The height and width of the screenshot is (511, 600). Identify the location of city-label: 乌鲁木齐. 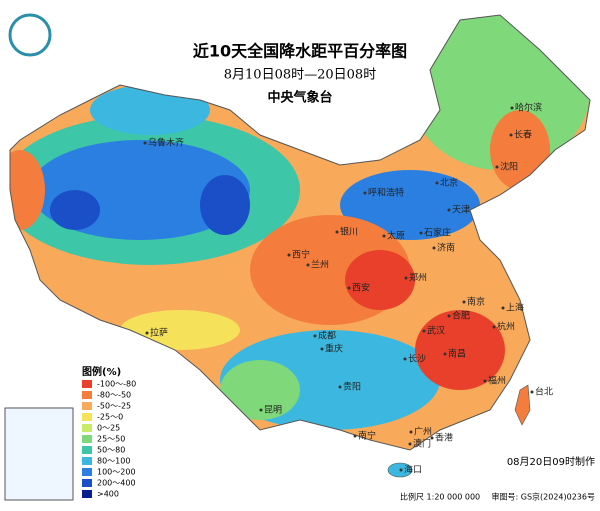
(166, 143).